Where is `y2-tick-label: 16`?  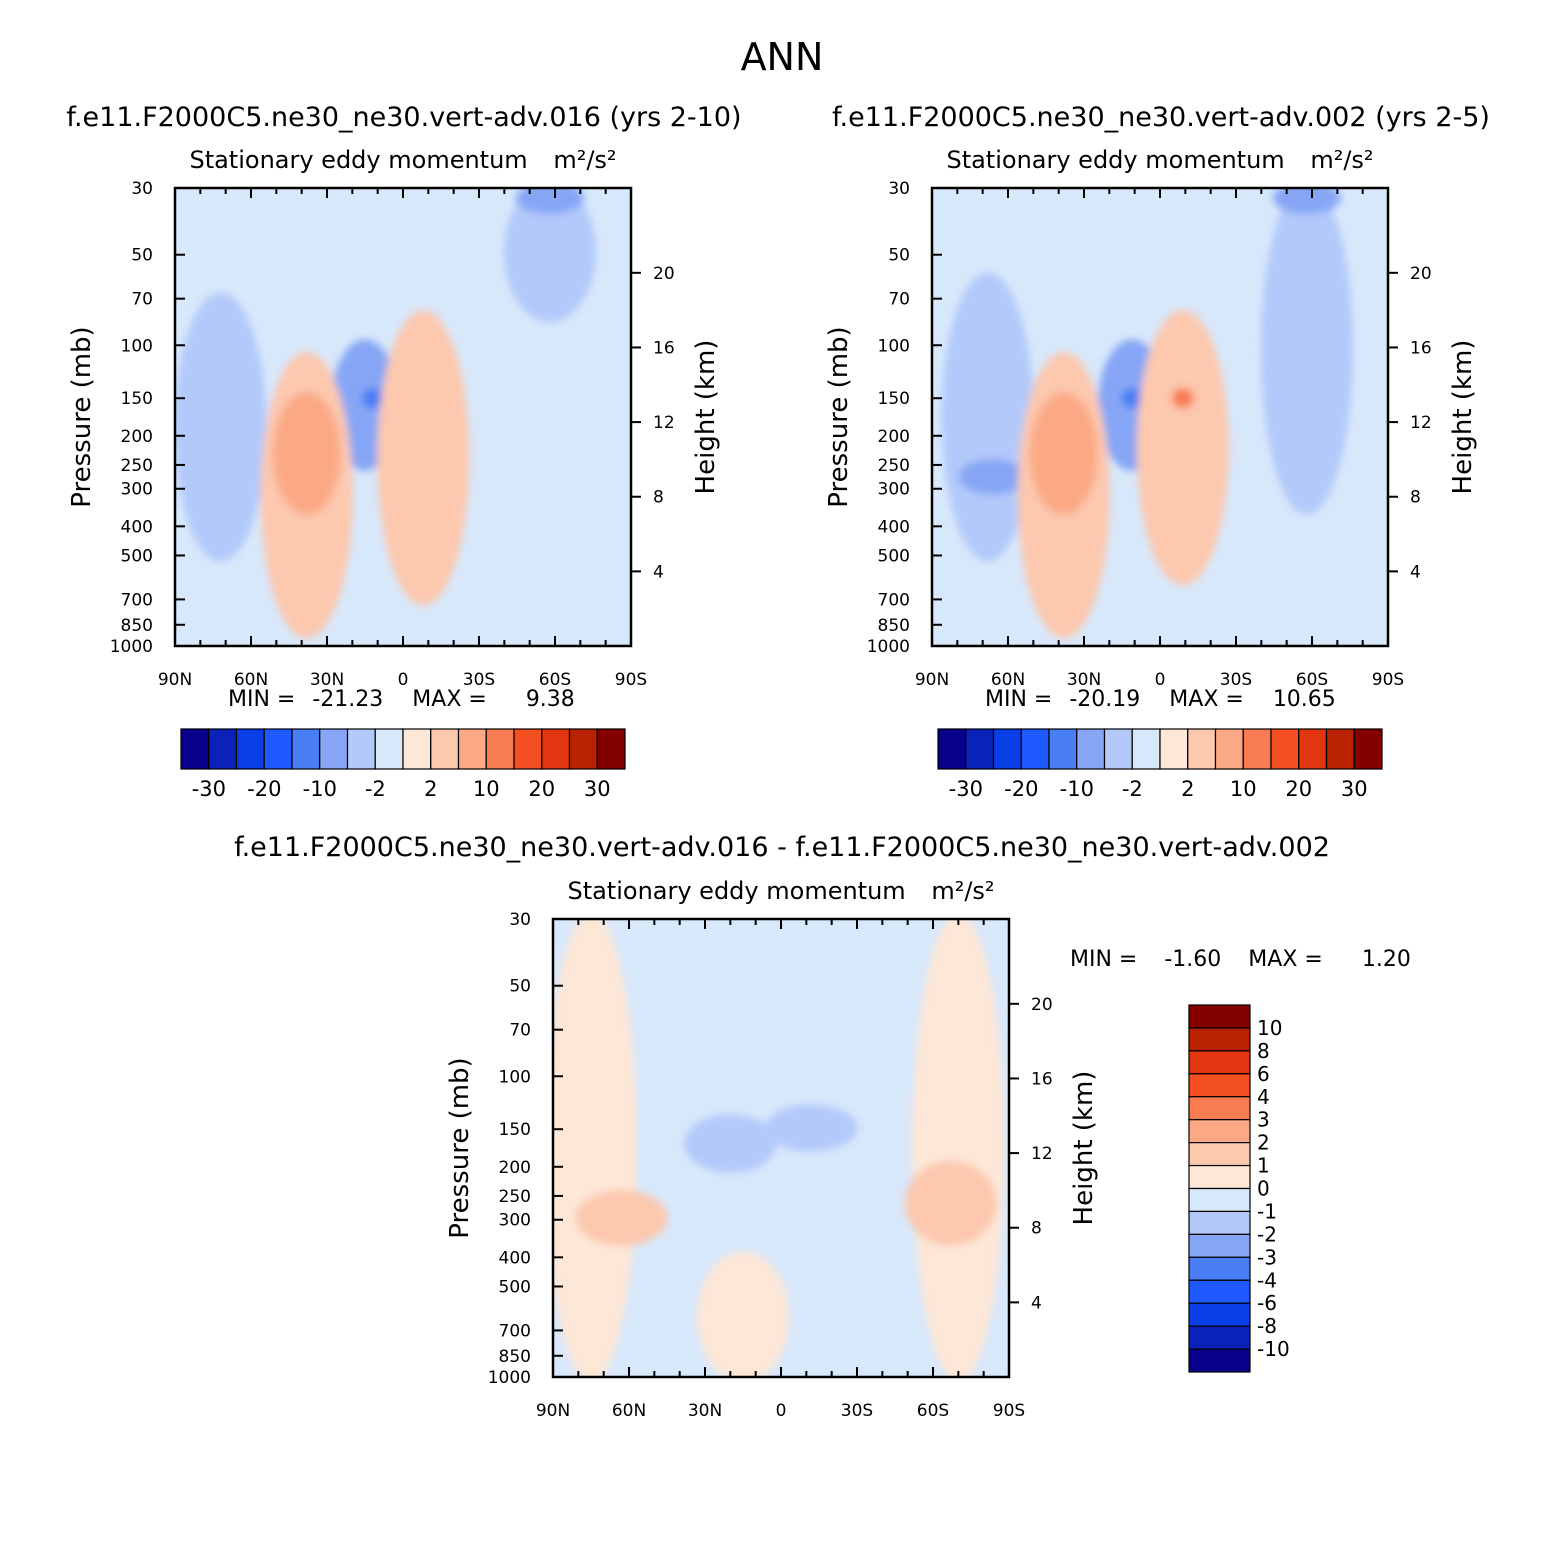 y2-tick-label: 16 is located at coordinates (1421, 348).